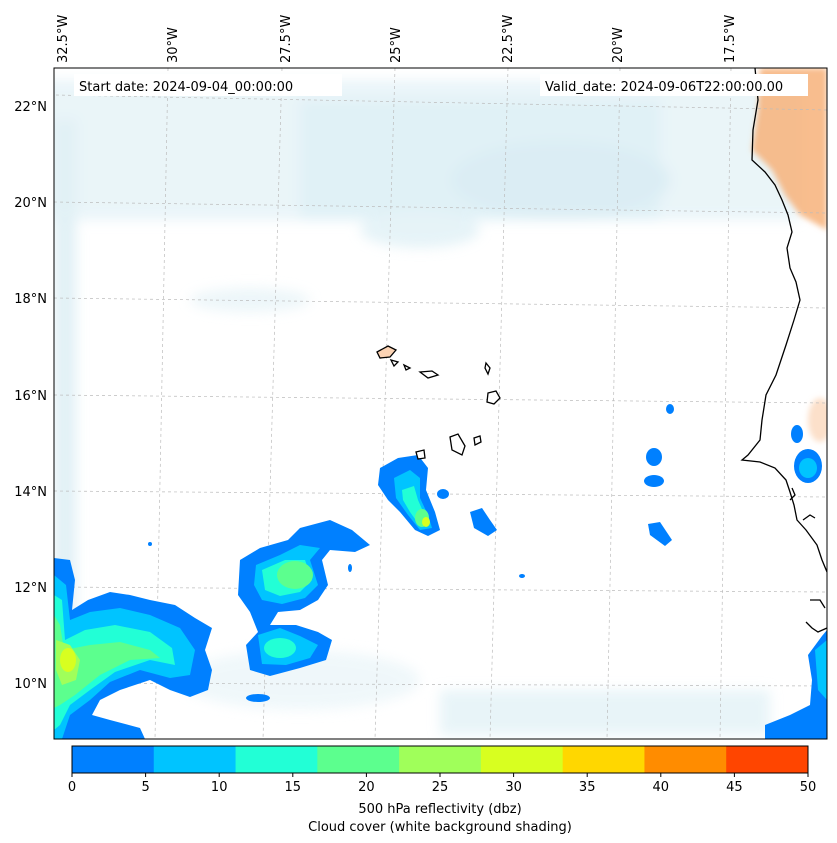  Describe the element at coordinates (618, 45) in the screenshot. I see `lon-label: 20°W` at that location.